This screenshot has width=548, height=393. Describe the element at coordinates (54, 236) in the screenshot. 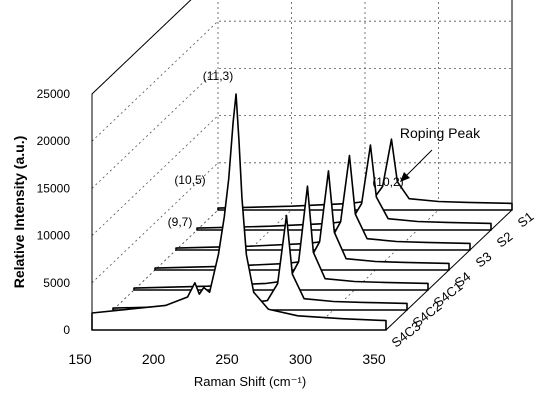

I see `y-tick-label: 10000` at that location.